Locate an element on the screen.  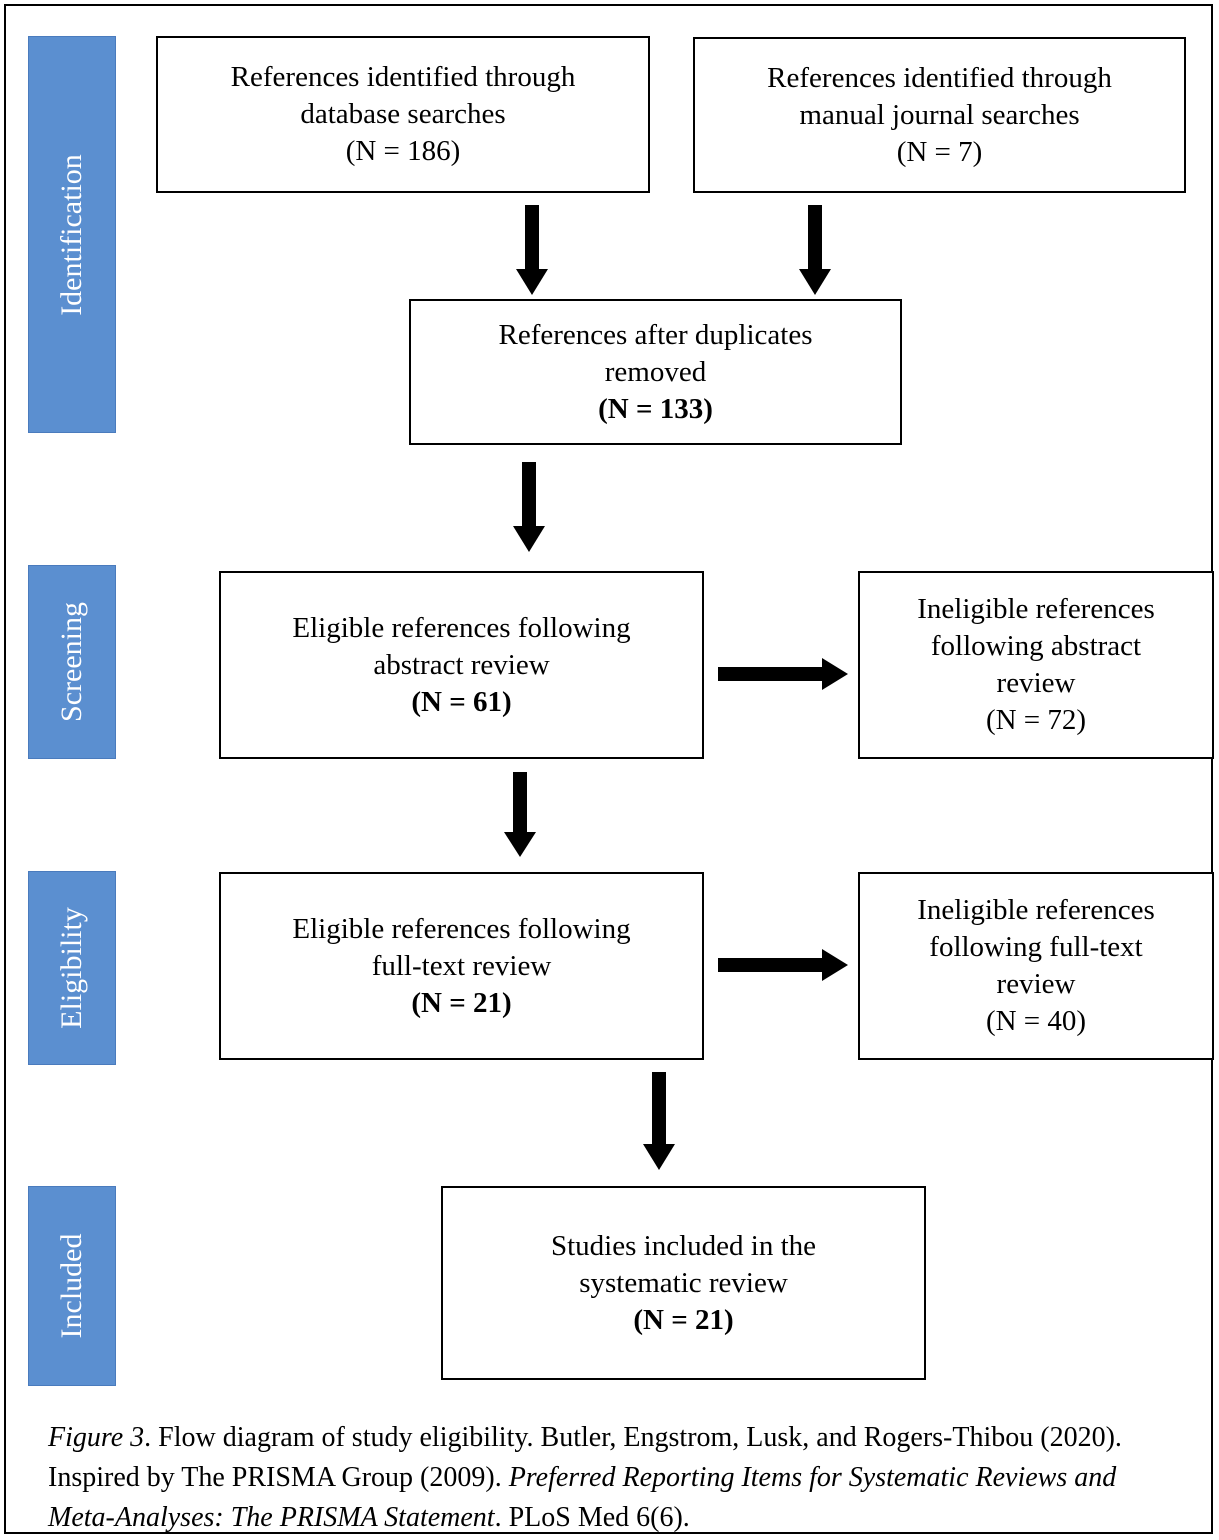
manual-search-count: (N = 7) is located at coordinates (939, 151).